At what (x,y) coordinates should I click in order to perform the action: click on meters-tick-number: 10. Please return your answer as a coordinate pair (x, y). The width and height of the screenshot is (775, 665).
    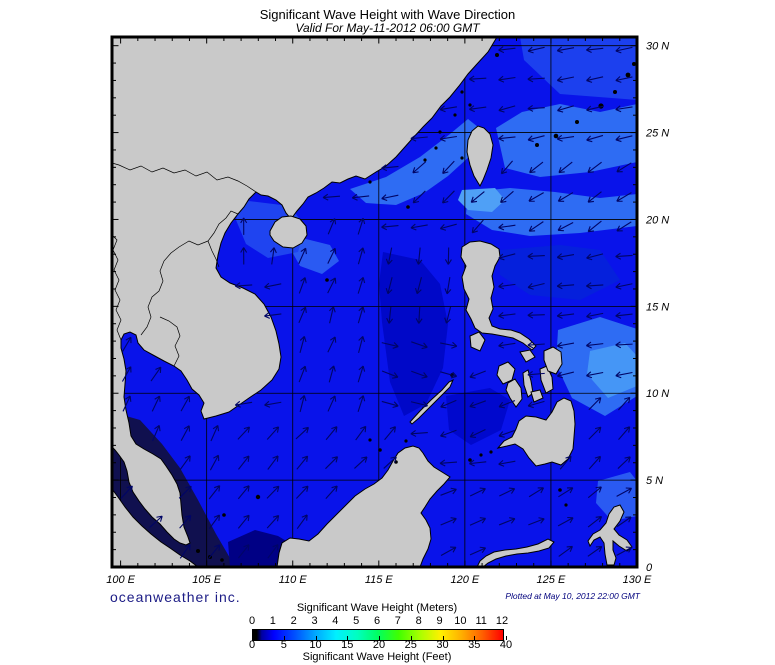
    Looking at the image, I should click on (460, 621).